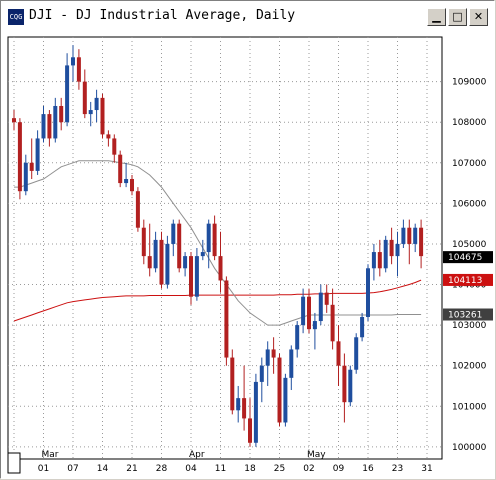  I want to click on x-tick-label: 31, so click(426, 469).